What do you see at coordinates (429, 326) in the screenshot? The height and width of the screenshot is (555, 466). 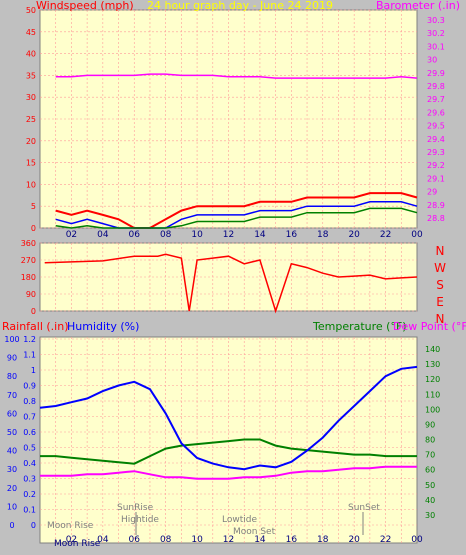 I see `dewpoint-title: Dew Point (°F)` at bounding box center [429, 326].